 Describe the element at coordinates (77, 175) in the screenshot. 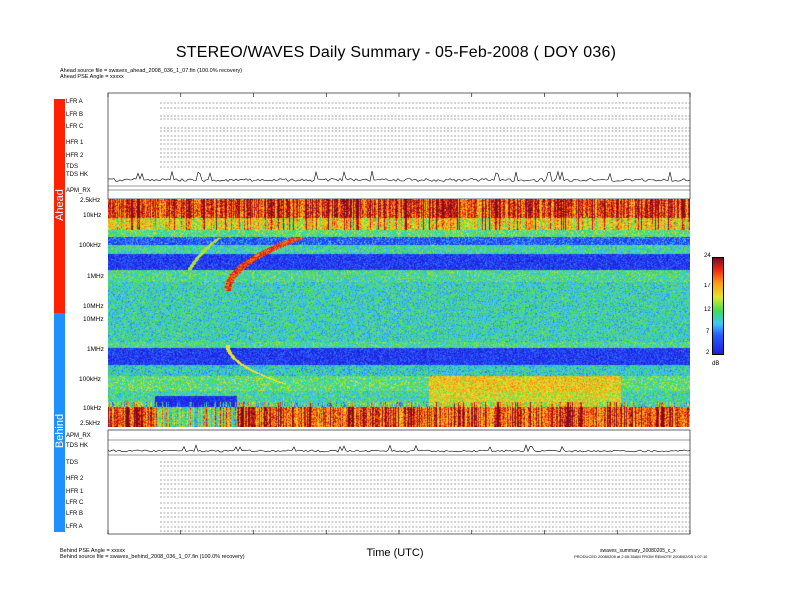

I see `ahead-row-tds-hk: TDS HK` at that location.